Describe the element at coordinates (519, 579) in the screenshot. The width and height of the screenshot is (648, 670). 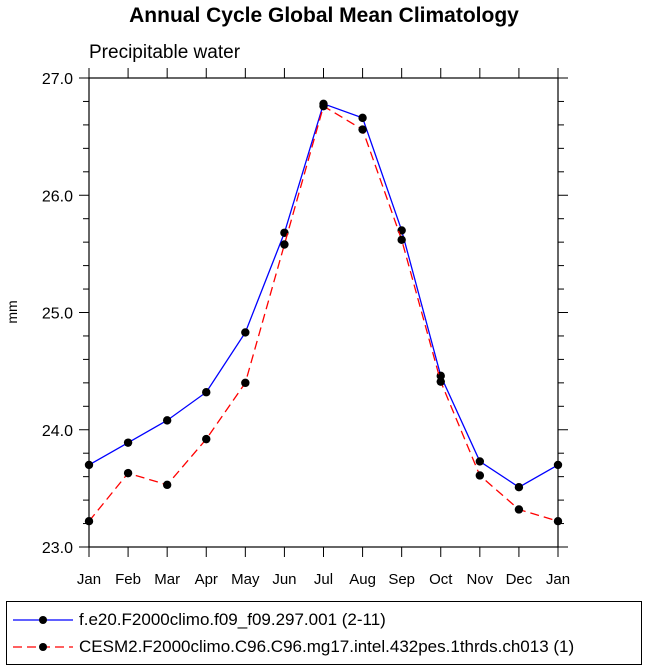
I see `x-tick-label: Dec` at that location.